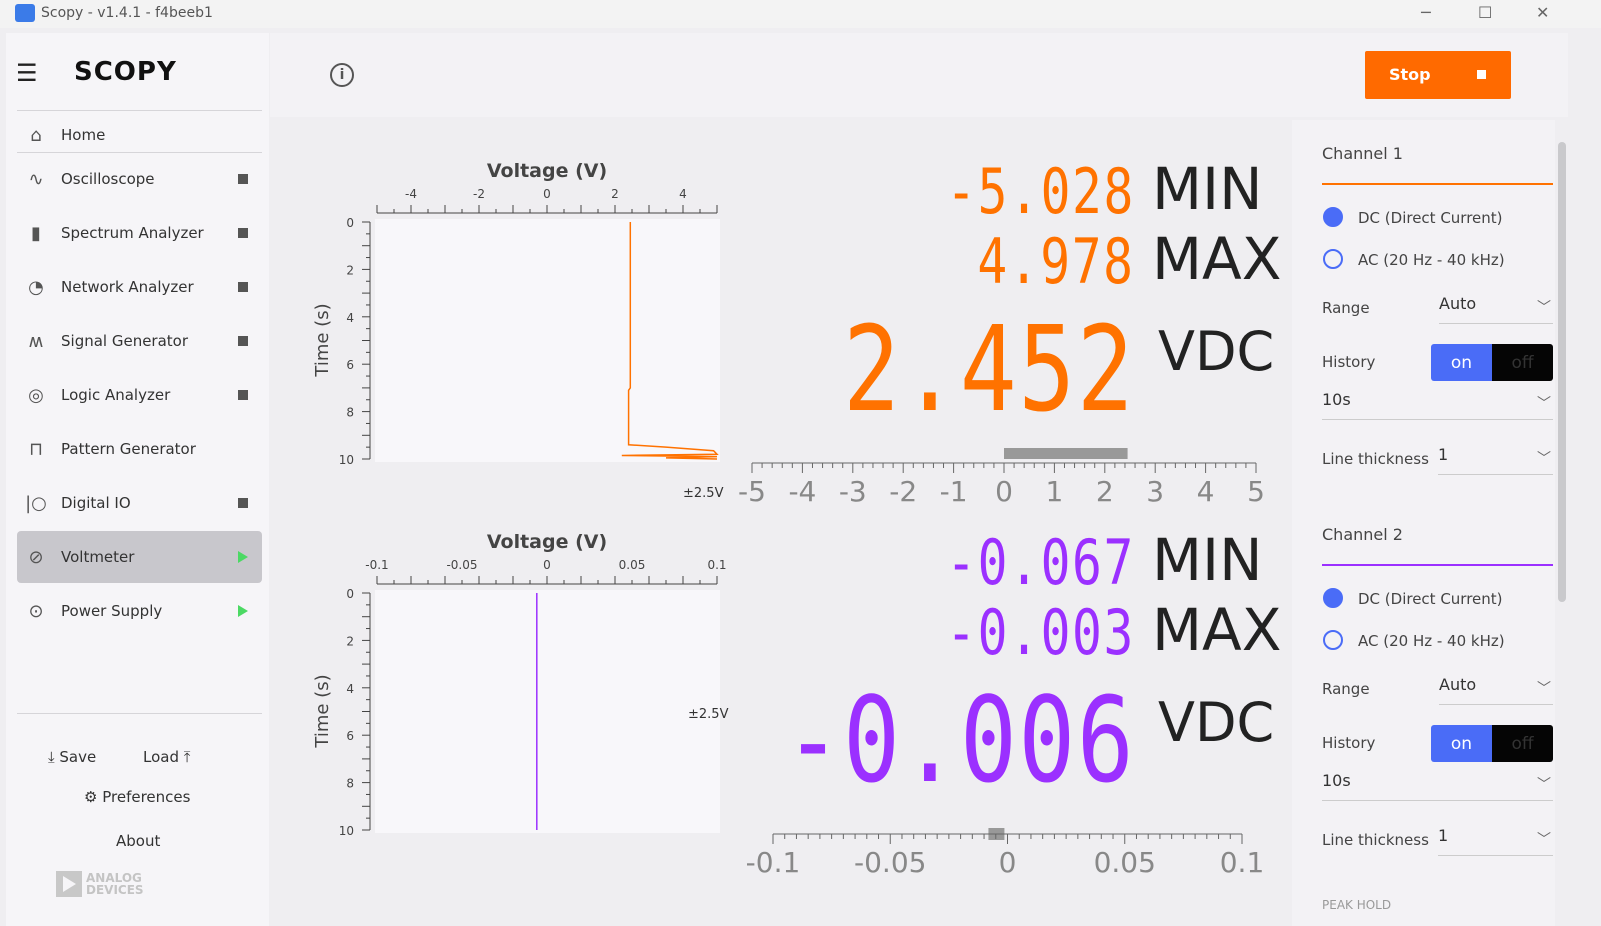 The height and width of the screenshot is (926, 1601). I want to click on value-bar, so click(1066, 453).